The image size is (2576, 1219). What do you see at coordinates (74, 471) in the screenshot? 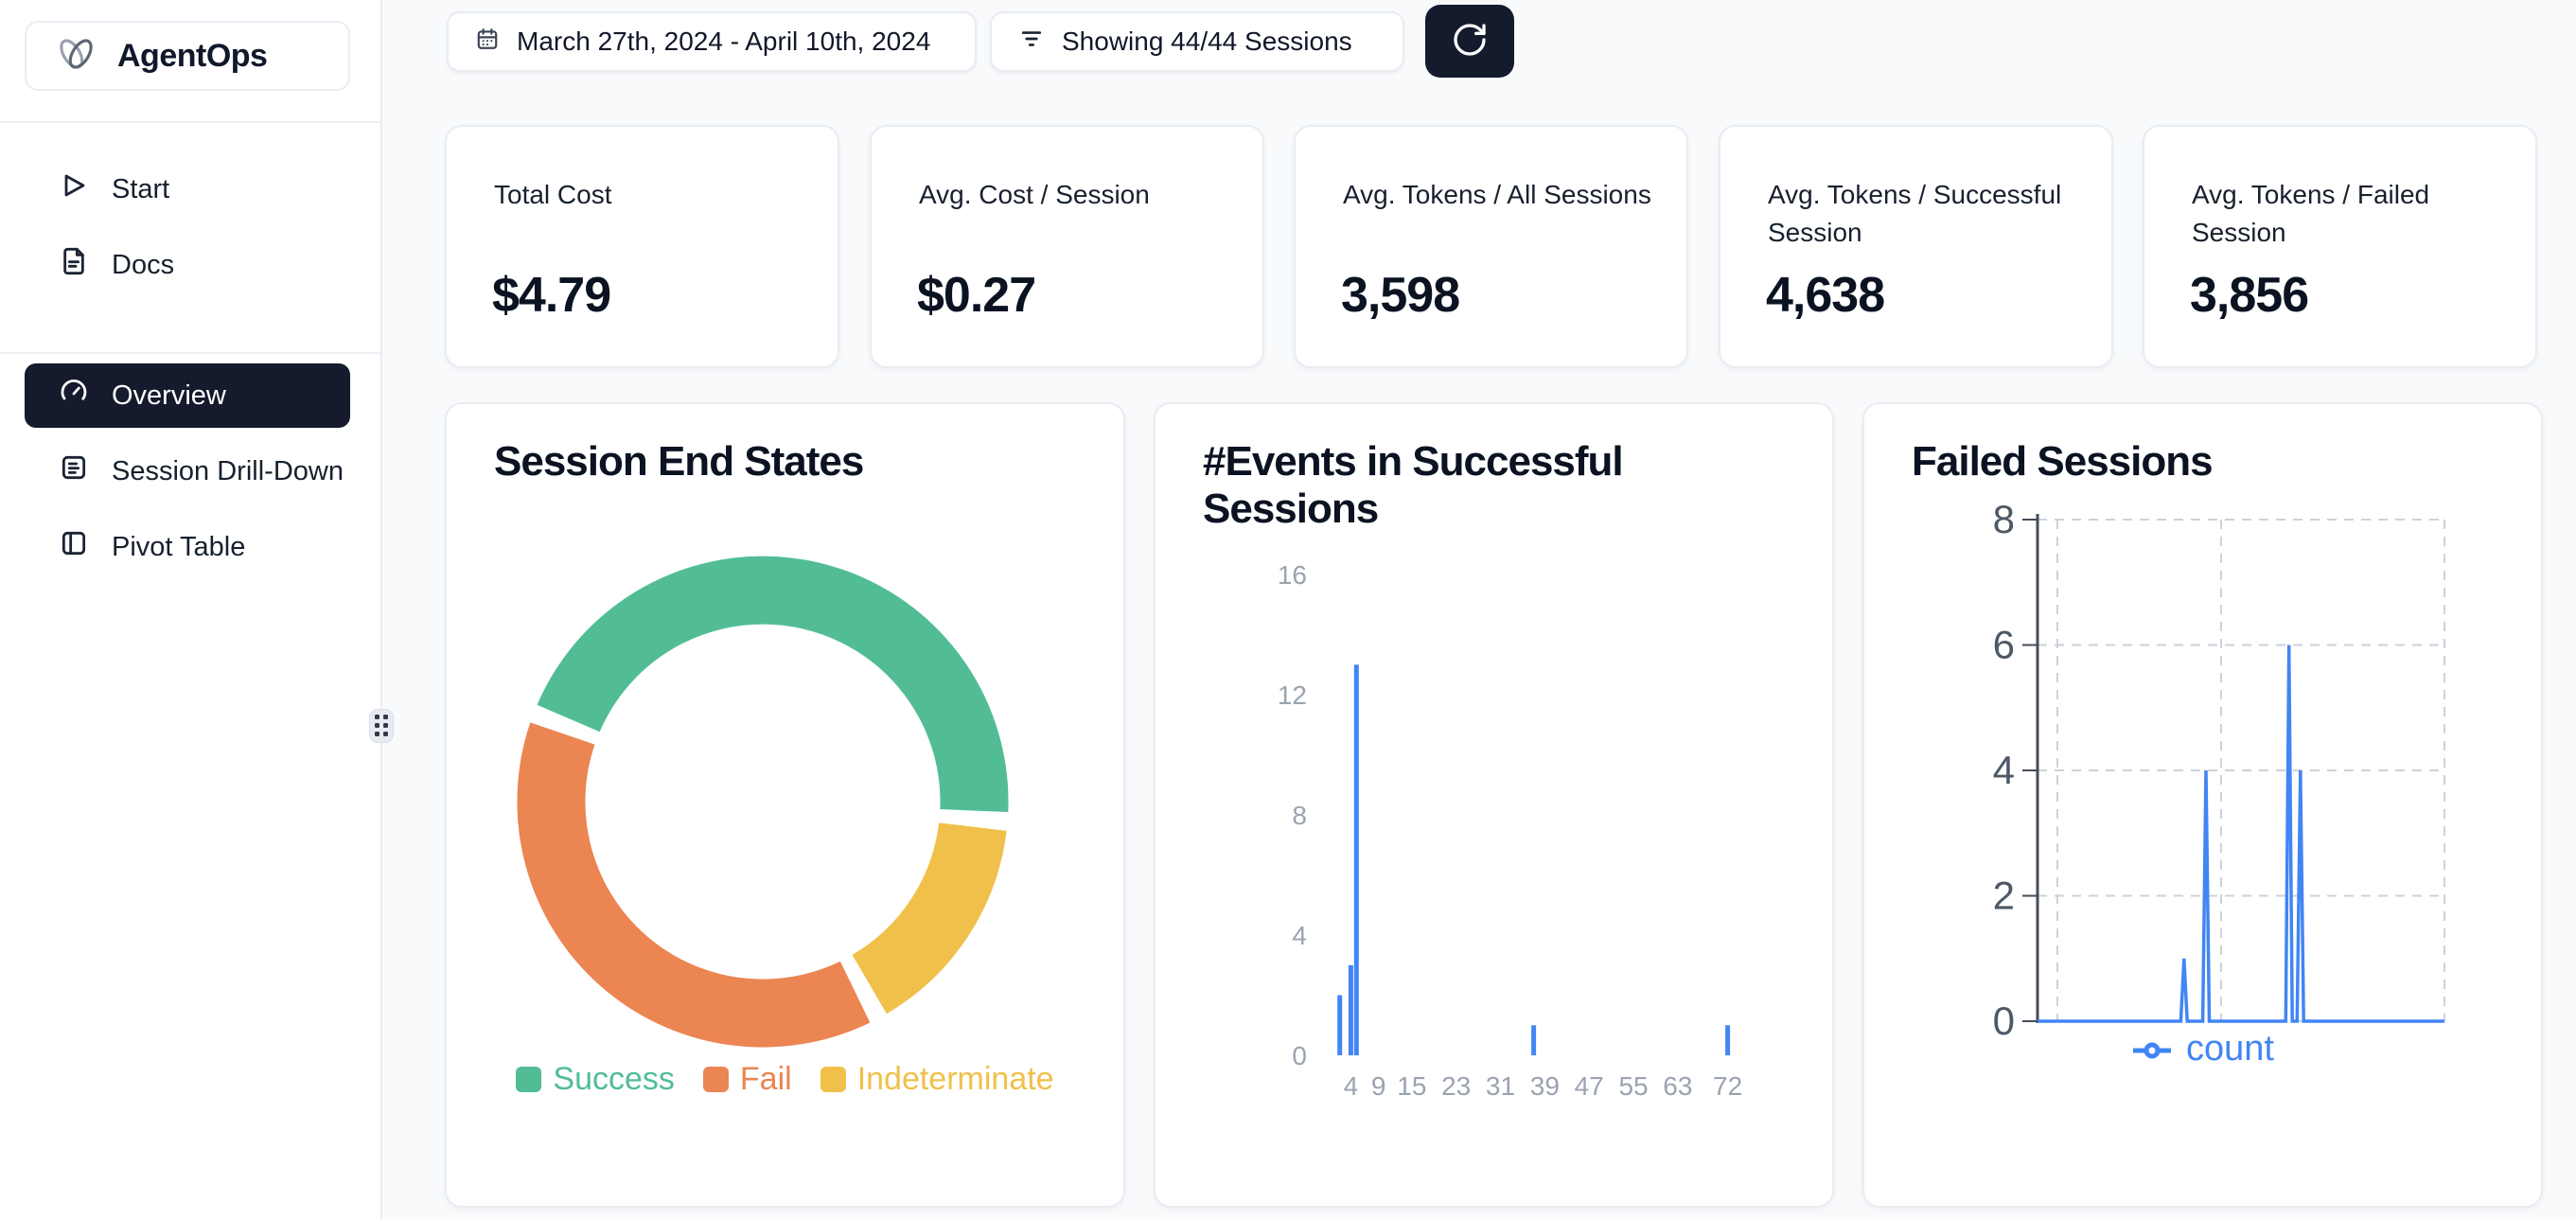
I see `list-icon` at bounding box center [74, 471].